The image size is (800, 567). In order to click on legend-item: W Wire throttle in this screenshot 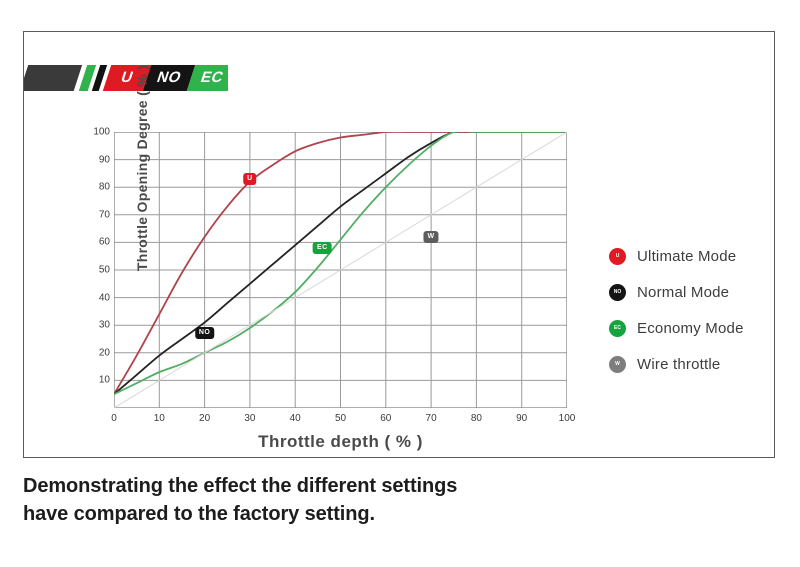, I will do `click(699, 364)`.